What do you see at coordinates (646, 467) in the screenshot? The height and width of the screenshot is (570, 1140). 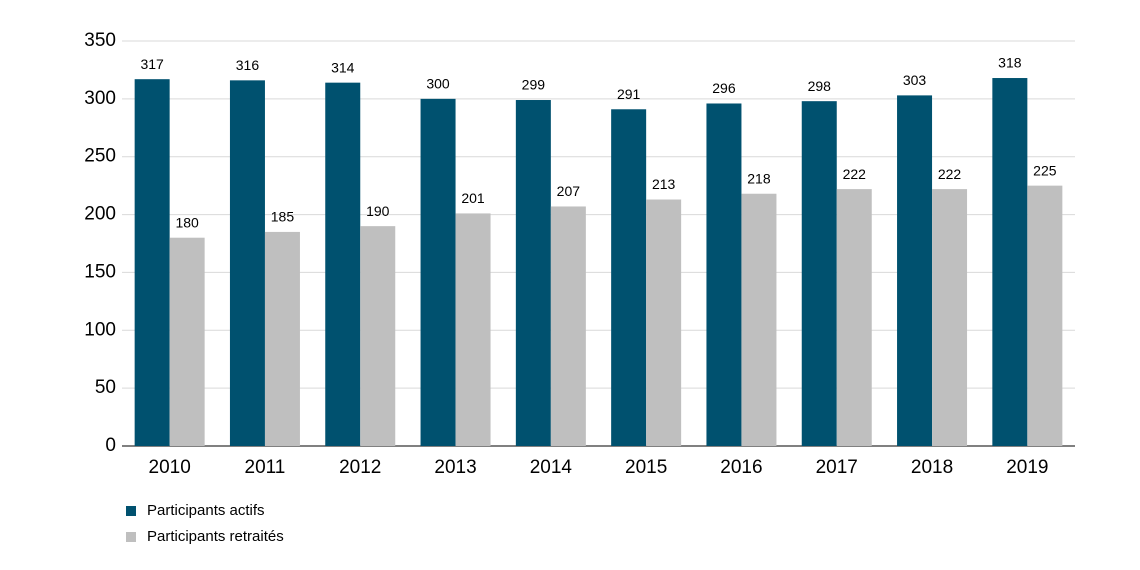 I see `x-tick-label: 2015` at bounding box center [646, 467].